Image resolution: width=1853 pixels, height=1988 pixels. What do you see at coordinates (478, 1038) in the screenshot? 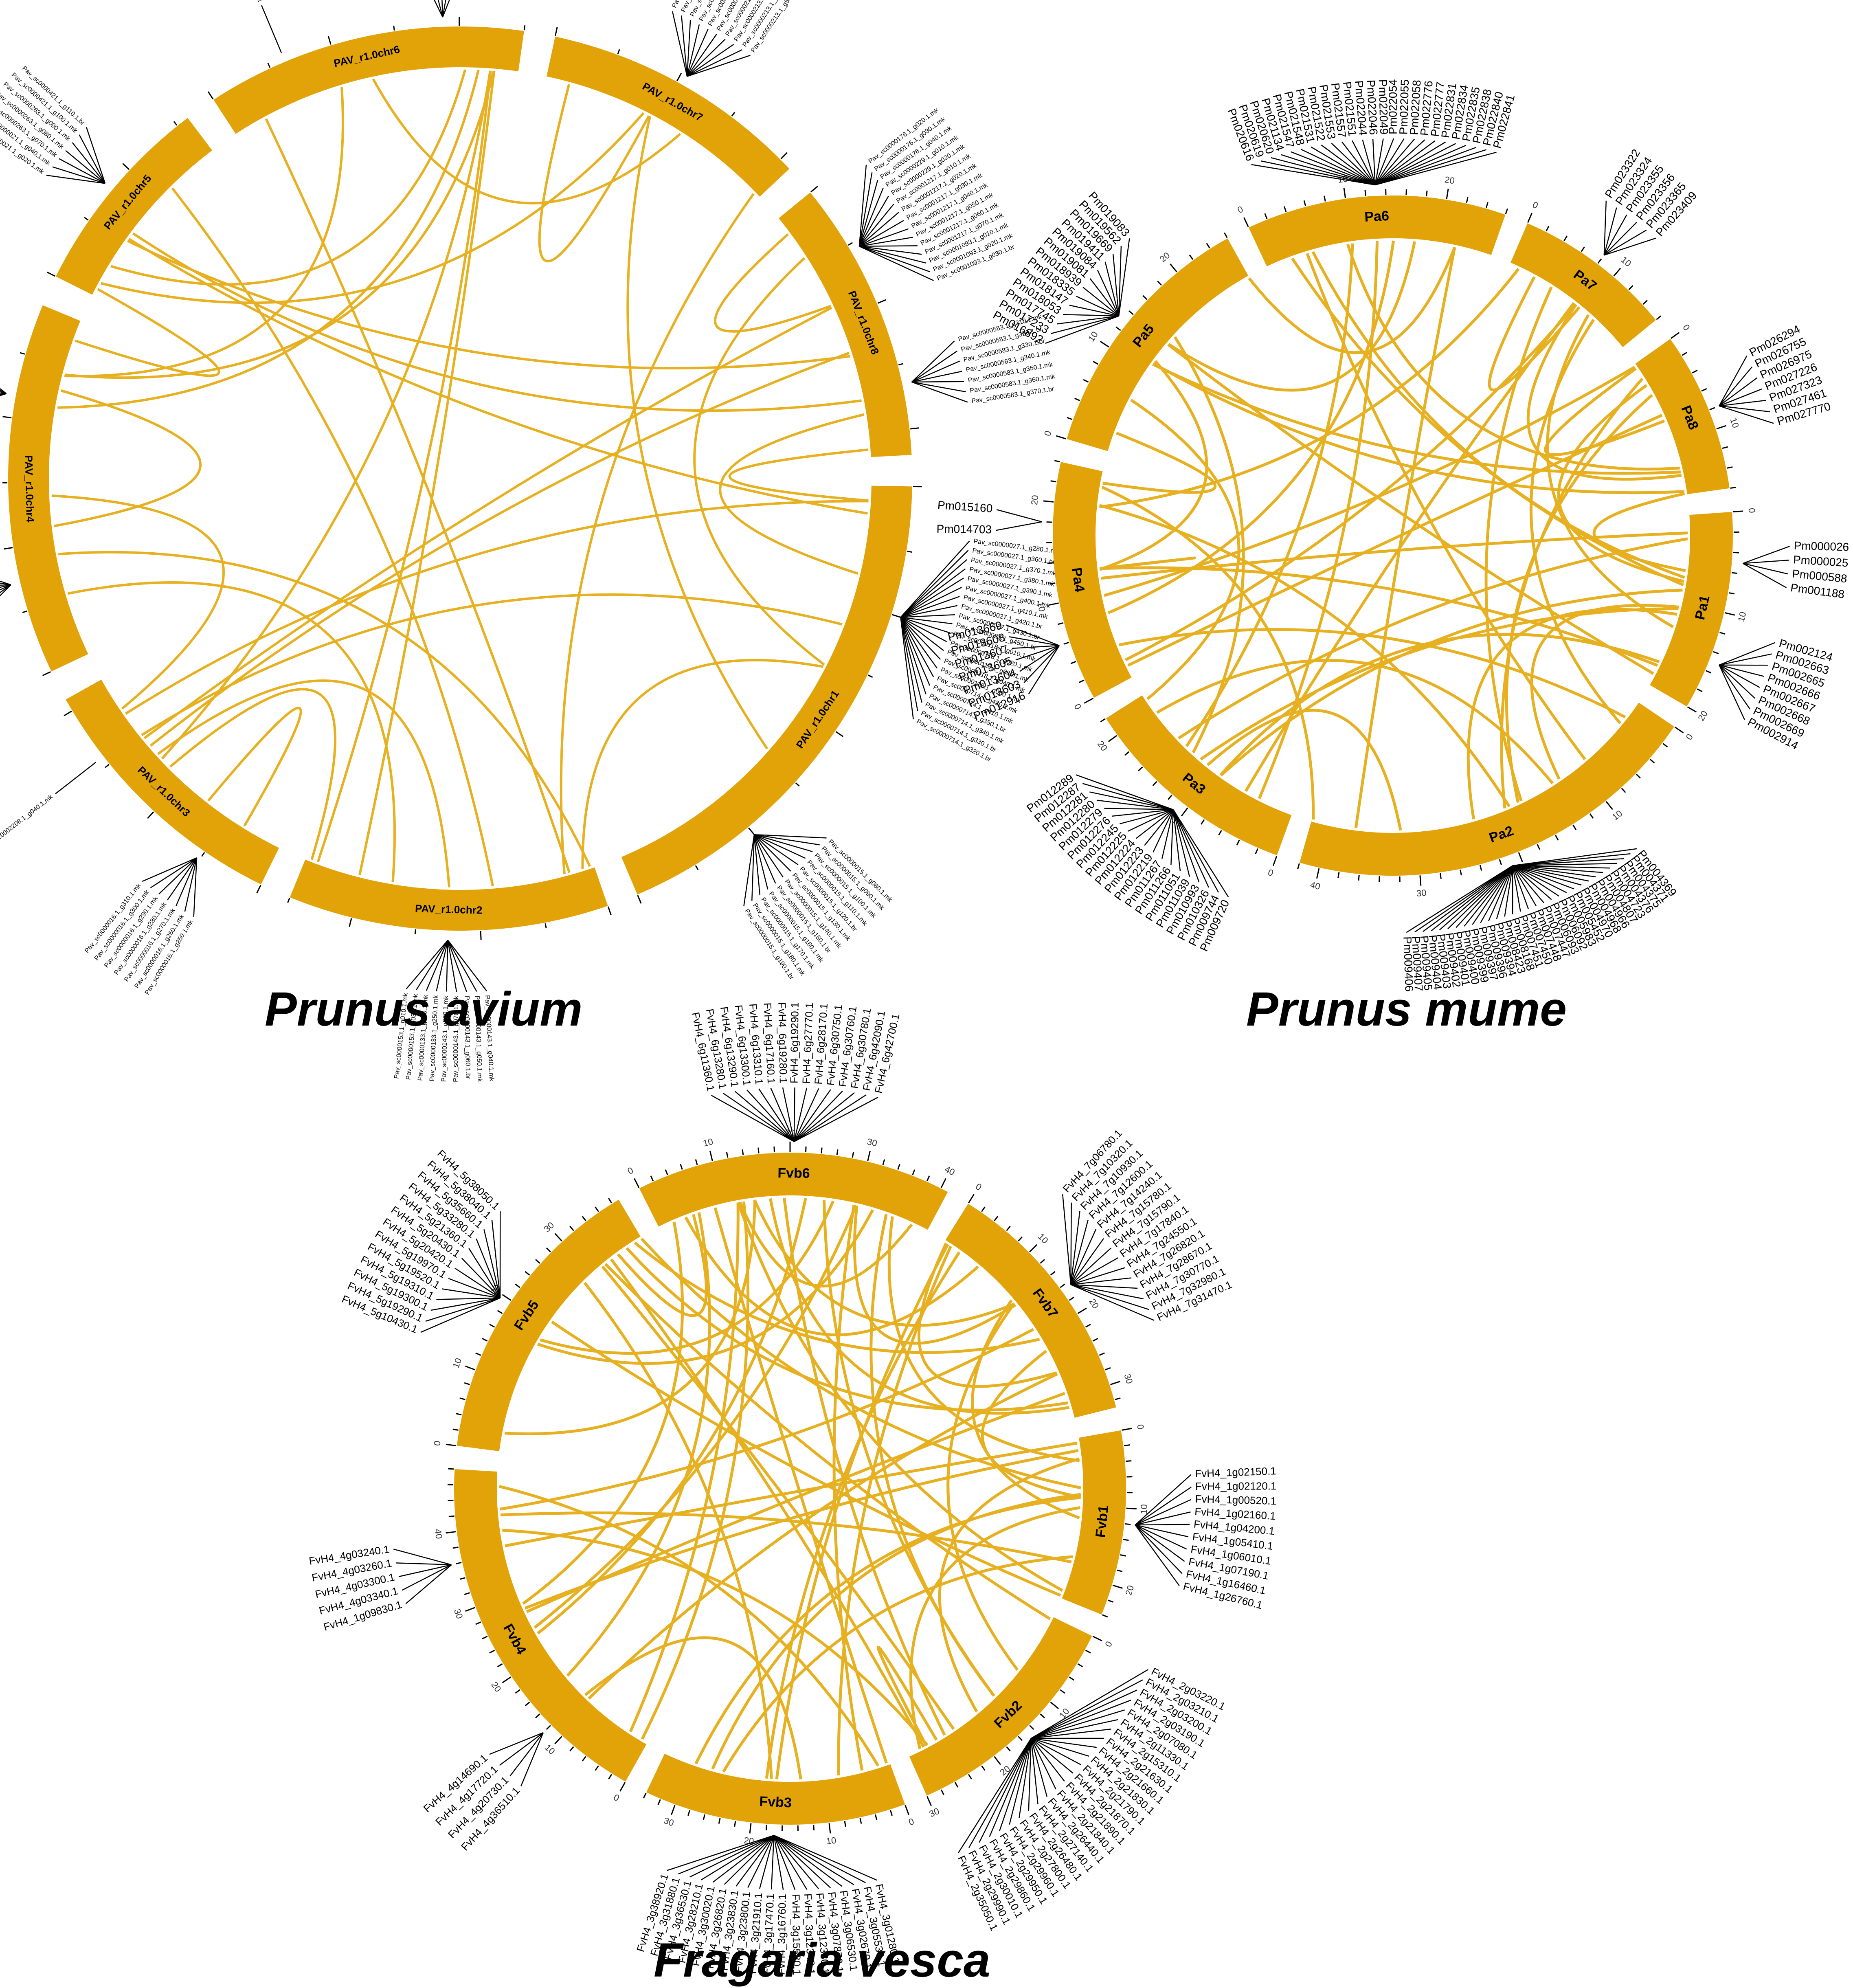
I see `gene-label: Pav_sc0000143.1_g050.1.mk` at bounding box center [478, 1038].